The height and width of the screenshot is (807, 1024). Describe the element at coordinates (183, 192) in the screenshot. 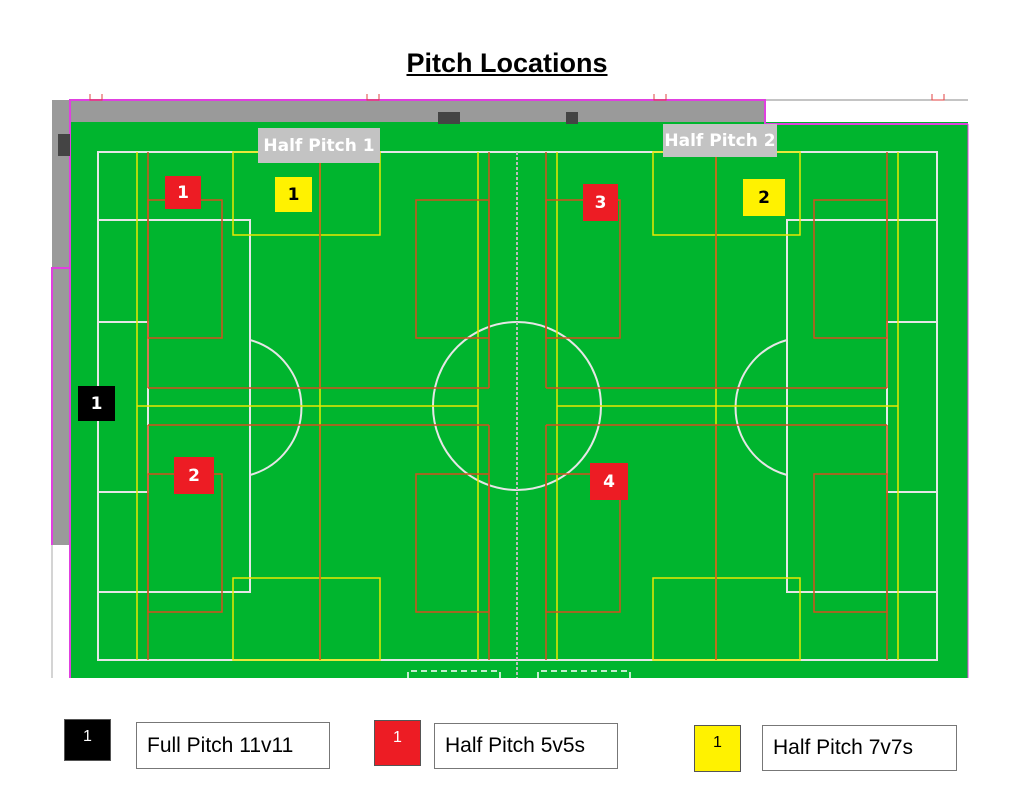

I see `red-marker-1: 1` at that location.